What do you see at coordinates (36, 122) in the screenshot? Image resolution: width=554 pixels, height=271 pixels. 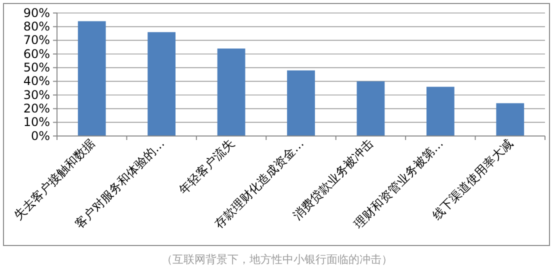 I see `y-tick-label: 10%` at bounding box center [36, 122].